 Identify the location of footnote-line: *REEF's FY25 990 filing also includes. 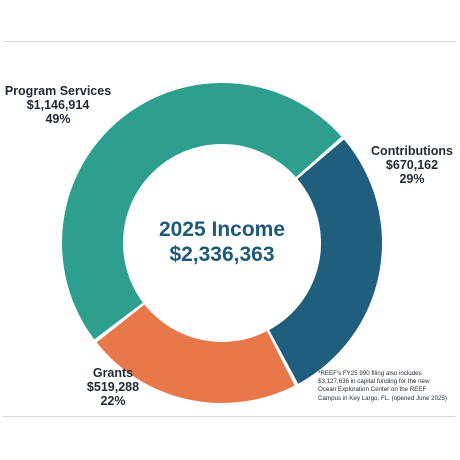
(370, 373).